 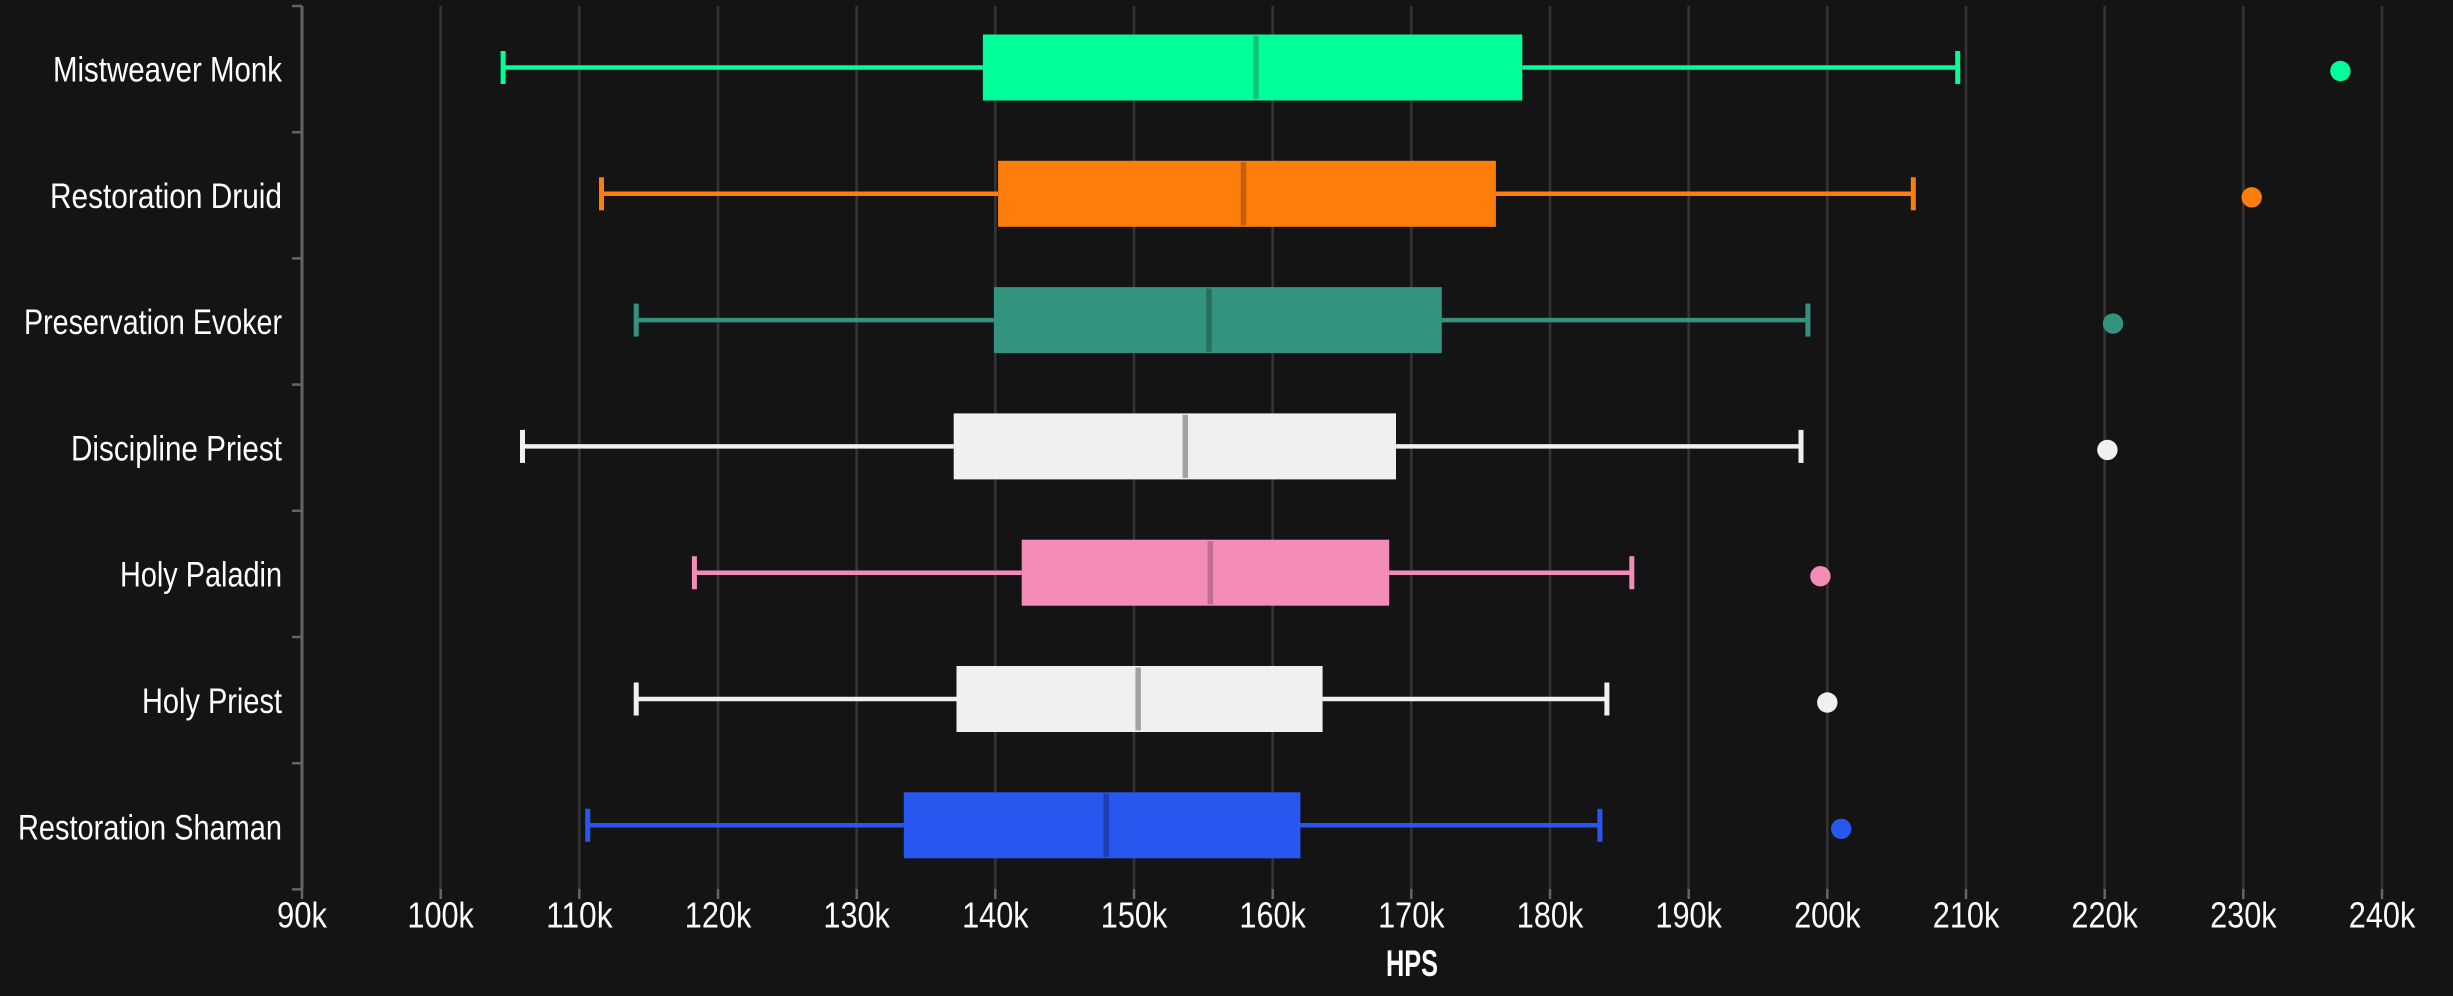 I want to click on svg-text: 120k, so click(x=718, y=915).